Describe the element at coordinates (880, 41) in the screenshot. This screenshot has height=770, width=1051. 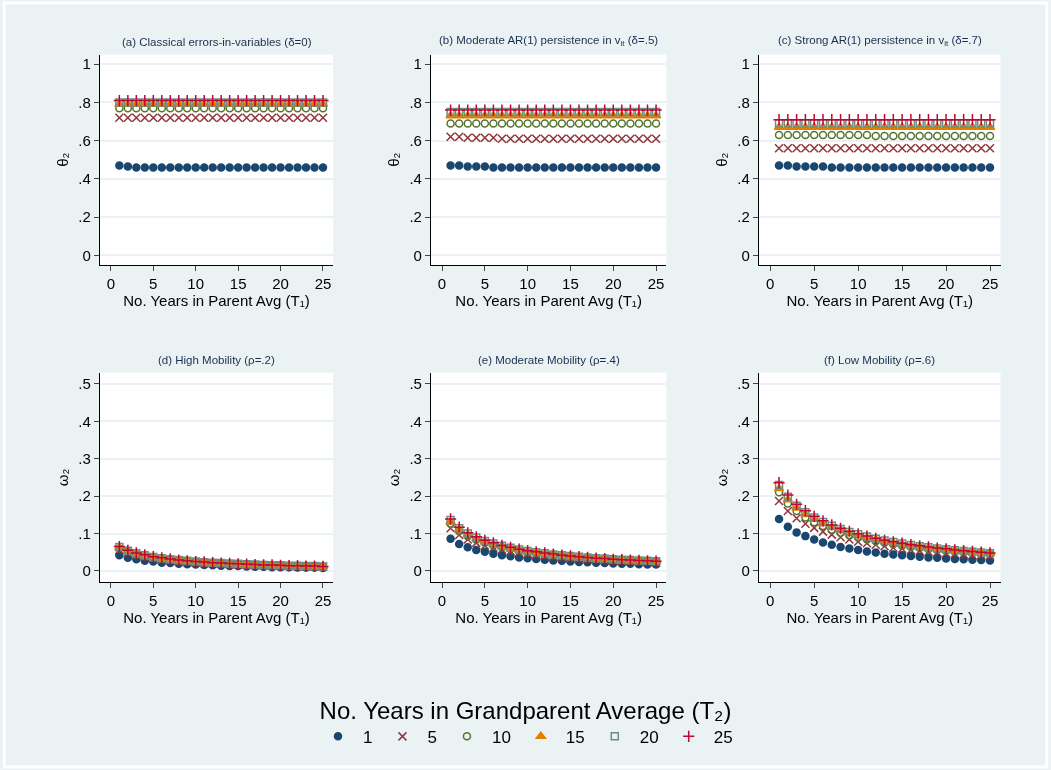
I see `chart-title: (c) Strong AR(1) persistence in v$_{it}$ (δ=.7)` at that location.